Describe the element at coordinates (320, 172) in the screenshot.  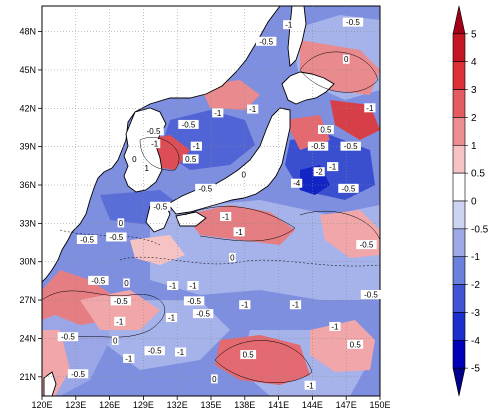
I see `contour-label: -2` at that location.